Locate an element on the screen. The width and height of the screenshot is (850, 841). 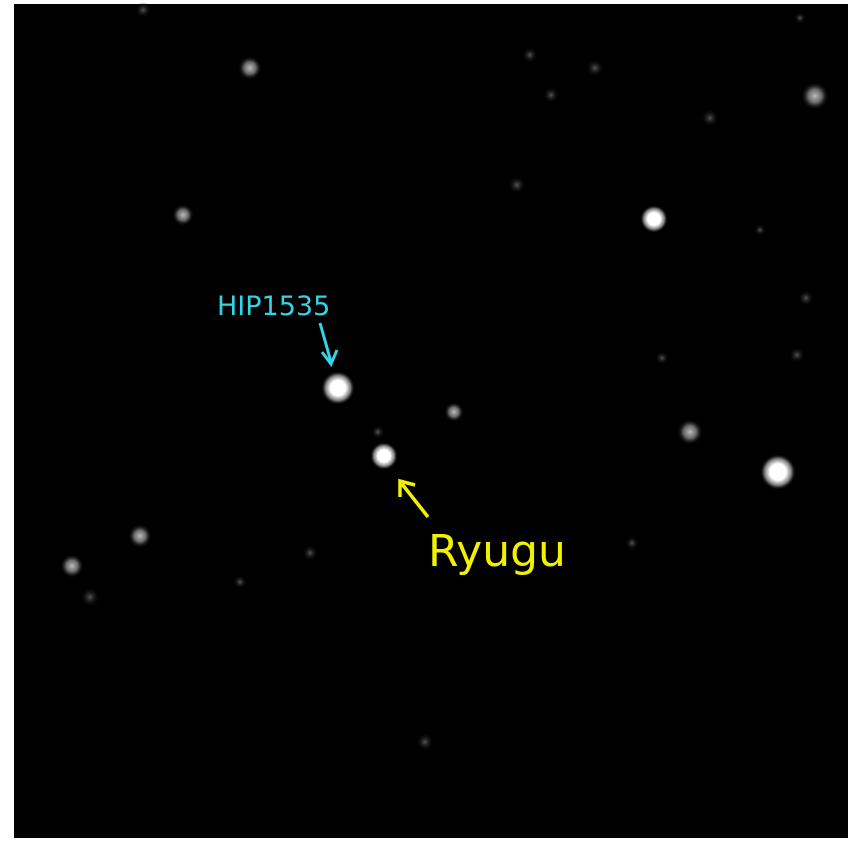
star-label: HIP1535 is located at coordinates (273, 306).